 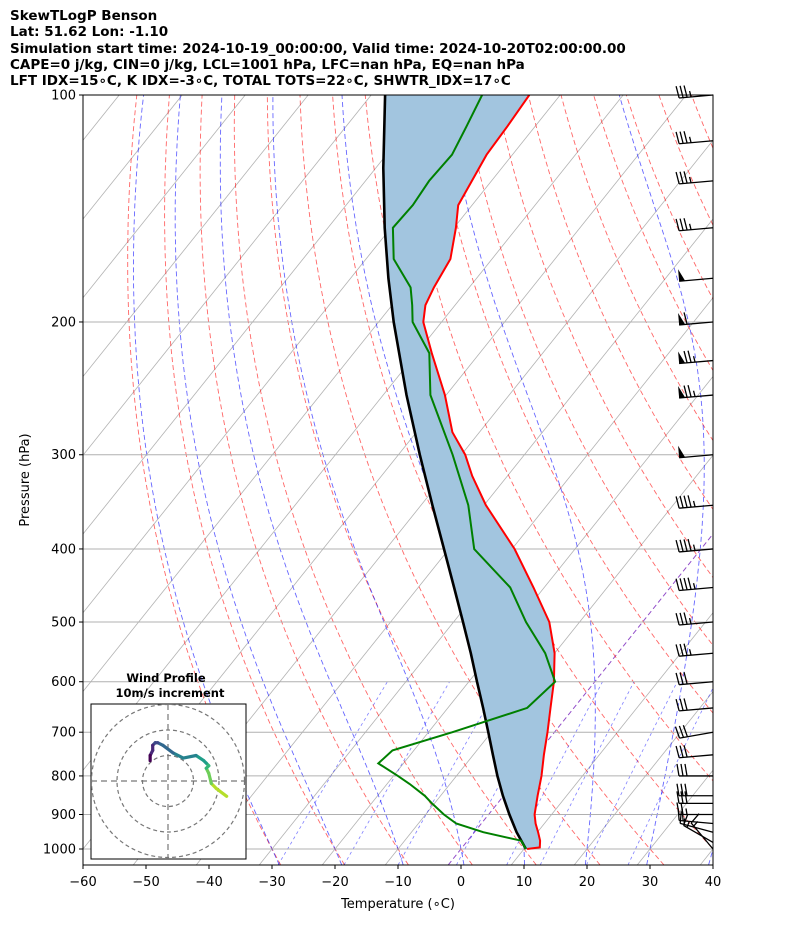 What do you see at coordinates (25, 479) in the screenshot?
I see `y-axis-label: Pressure (hPa)` at bounding box center [25, 479].